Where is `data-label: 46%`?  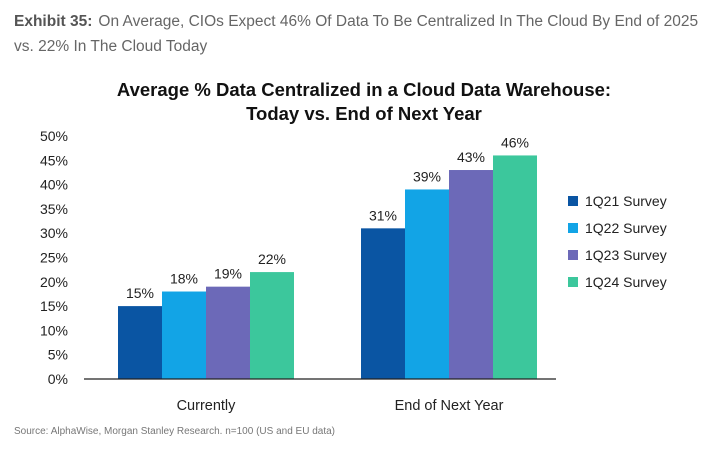
data-label: 46% is located at coordinates (515, 142).